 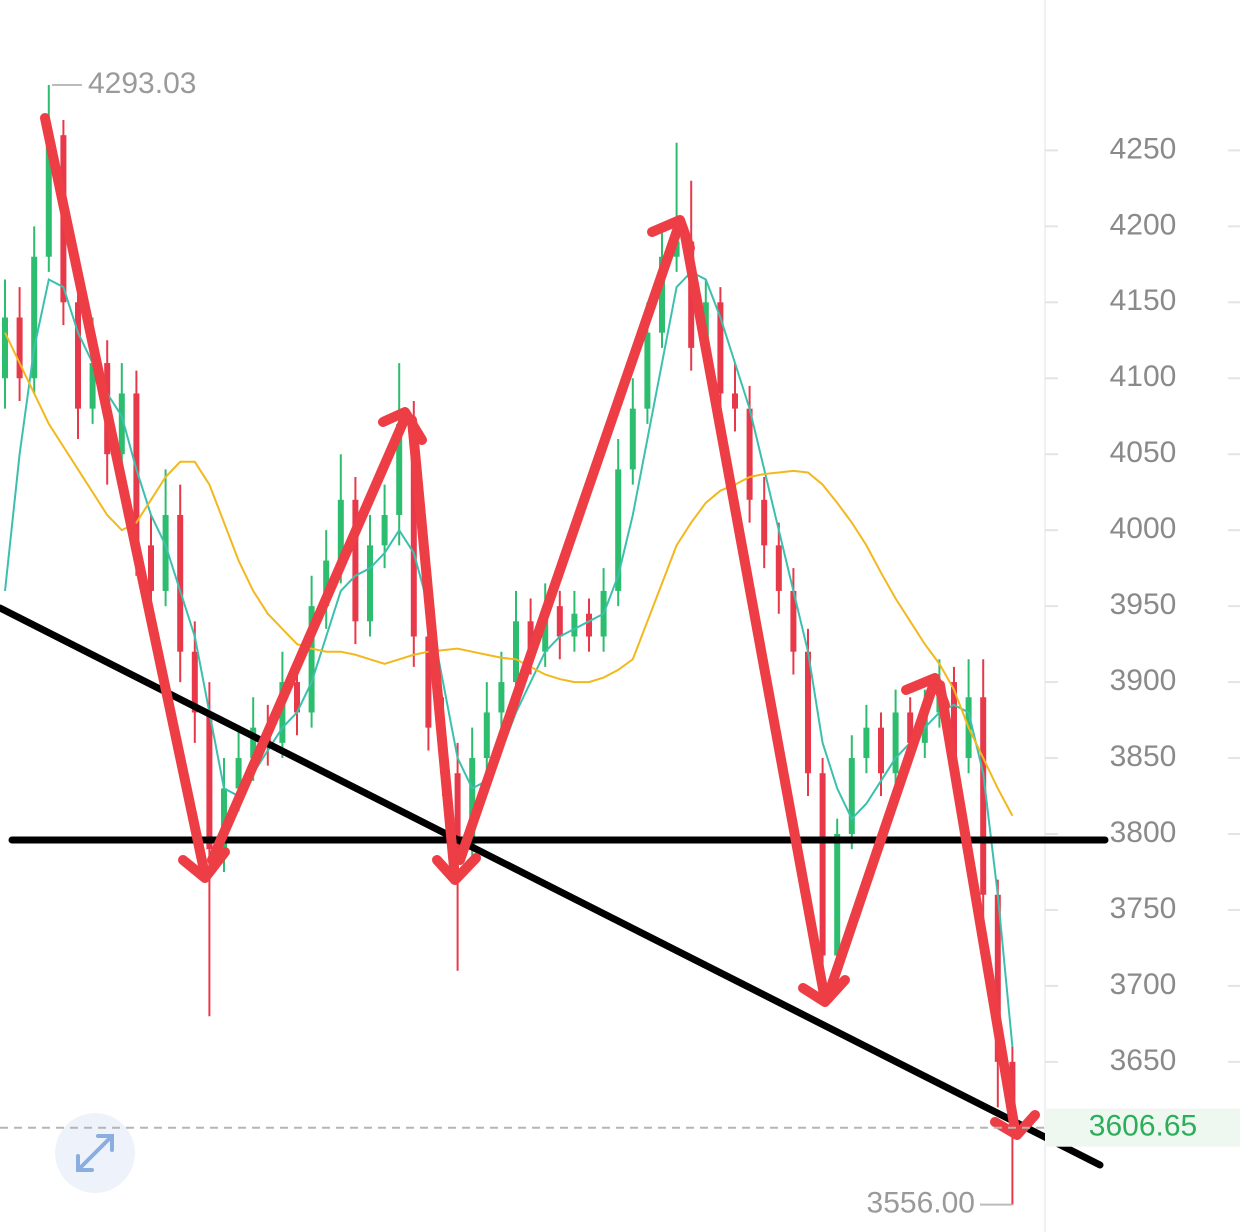 I want to click on y-tick-label: 4050, so click(x=1143, y=452).